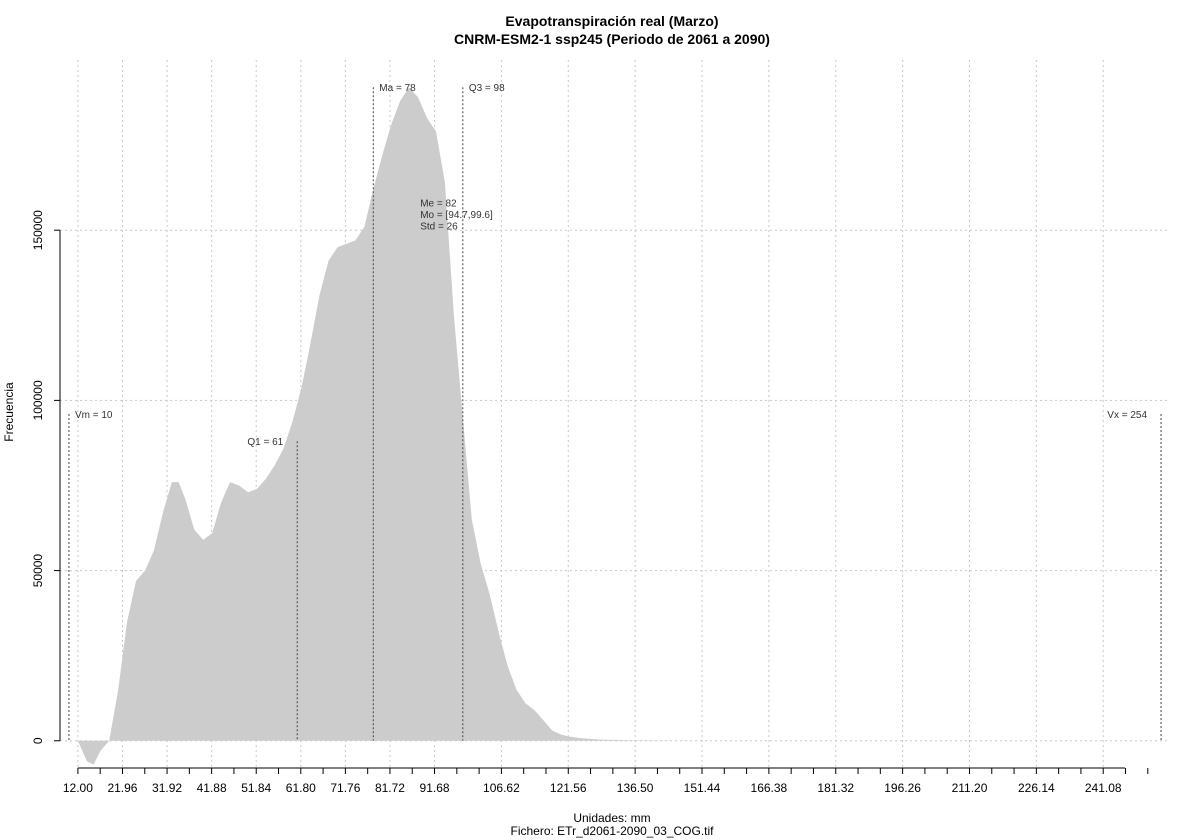 This screenshot has height=840, width=1200. I want to click on x-tick-label: 121.56, so click(568, 788).